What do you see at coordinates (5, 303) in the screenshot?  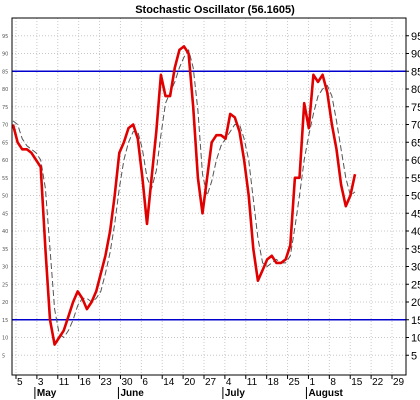 I see `y-tick-label-left: 20` at bounding box center [5, 303].